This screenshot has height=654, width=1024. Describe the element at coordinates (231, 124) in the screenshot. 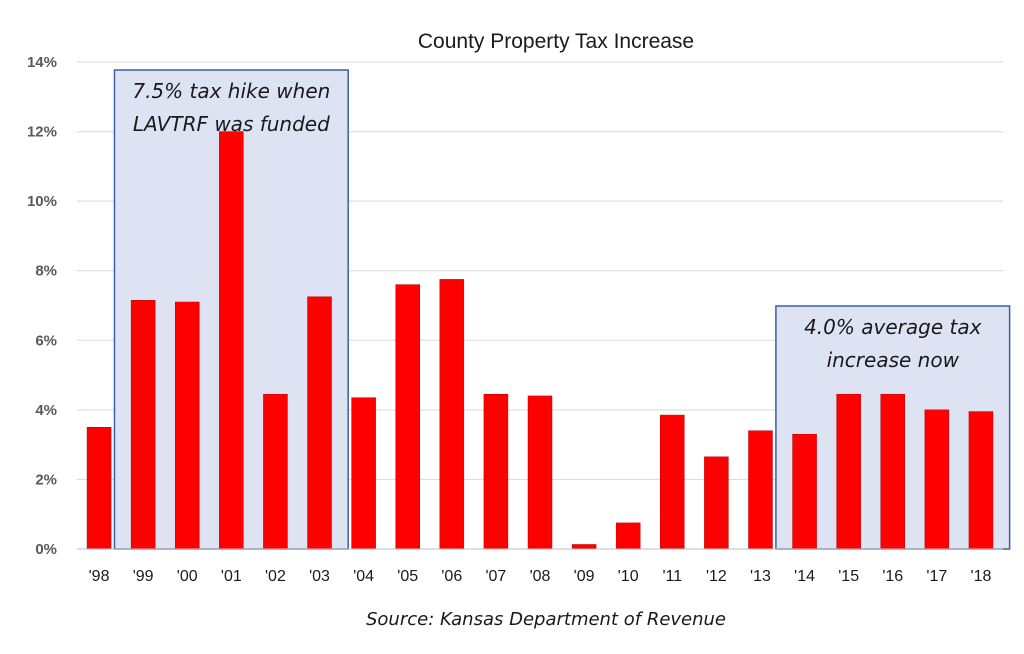

I see `annotation-text: LAVTRF was funded` at that location.